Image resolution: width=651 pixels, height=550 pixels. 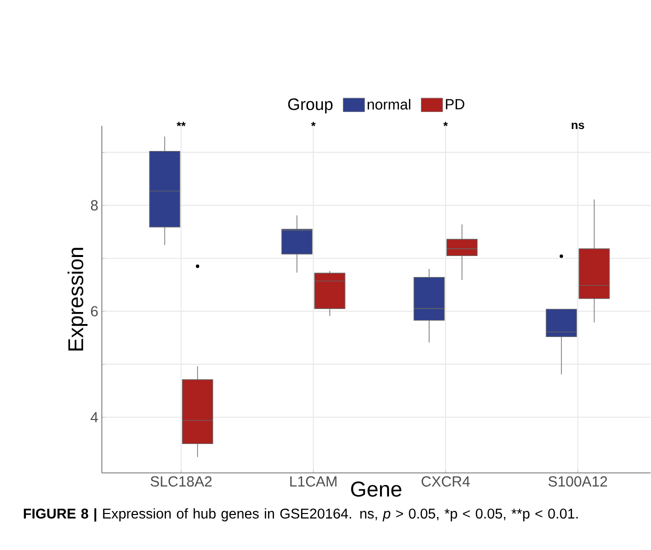 What do you see at coordinates (94, 311) in the screenshot?
I see `y-tick-label: 6` at bounding box center [94, 311].